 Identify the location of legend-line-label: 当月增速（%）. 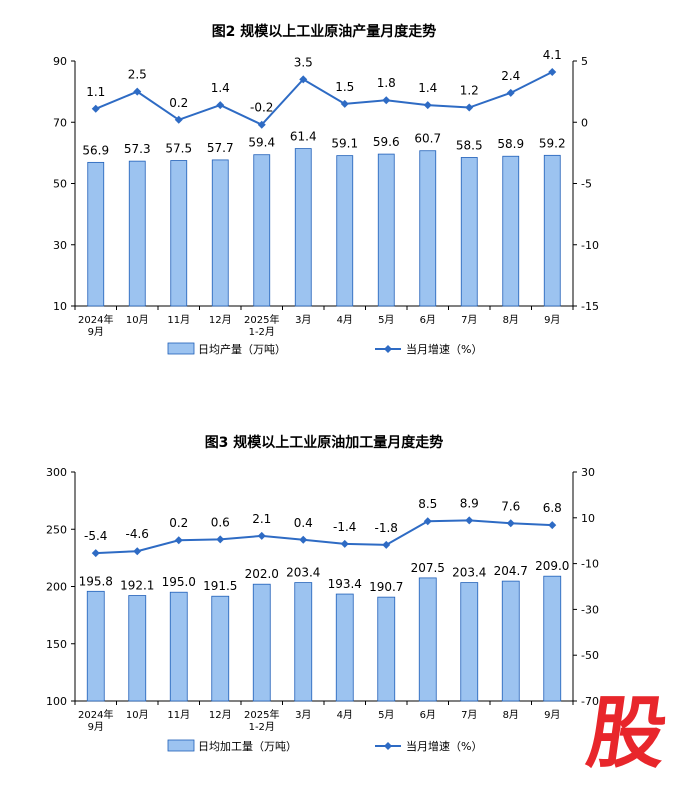
(444, 746).